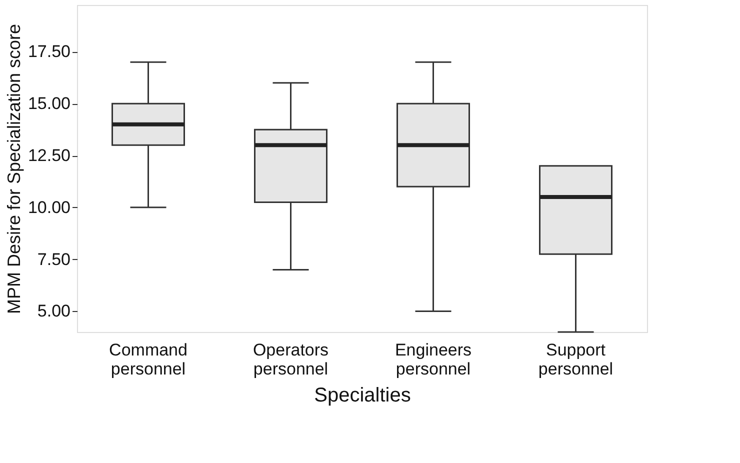 This screenshot has height=463, width=740. Describe the element at coordinates (49, 156) in the screenshot. I see `y-tick-label: 12.50` at that location.